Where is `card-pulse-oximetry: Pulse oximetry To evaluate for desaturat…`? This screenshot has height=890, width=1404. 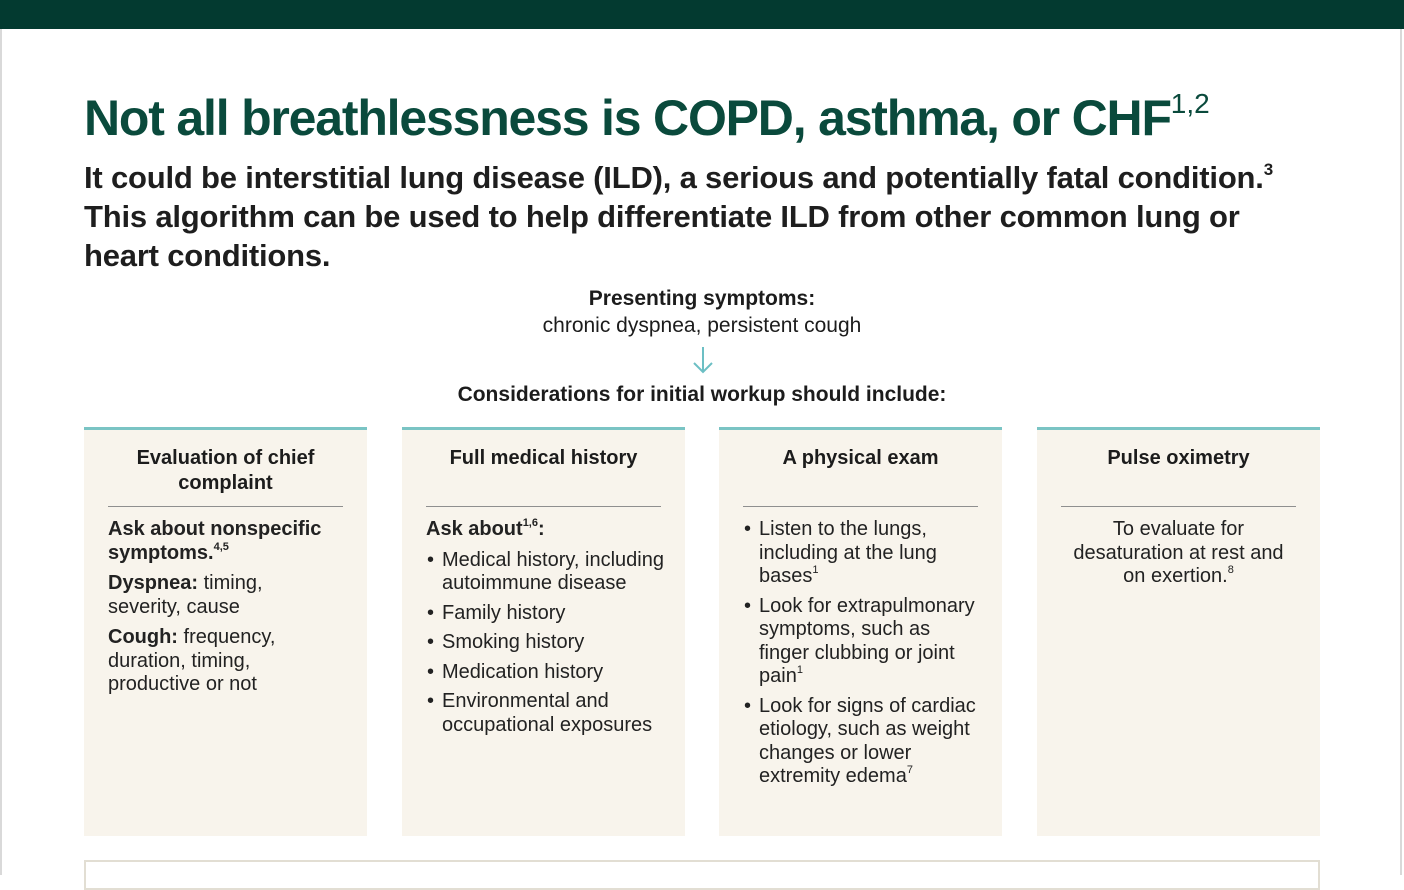 card-pulse-oximetry: Pulse oximetry To evaluate for desaturat… is located at coordinates (1178, 631).